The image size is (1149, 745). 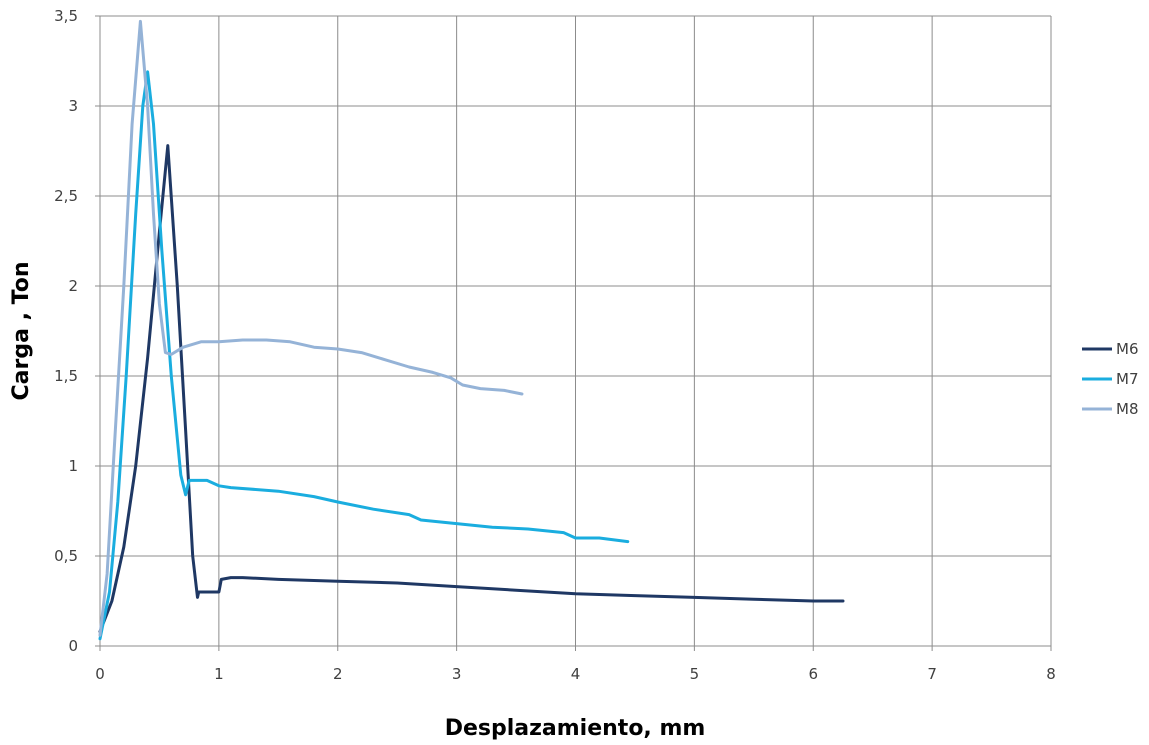 What do you see at coordinates (21, 331) in the screenshot?
I see `y-axis-title: Carga , Ton` at bounding box center [21, 331].